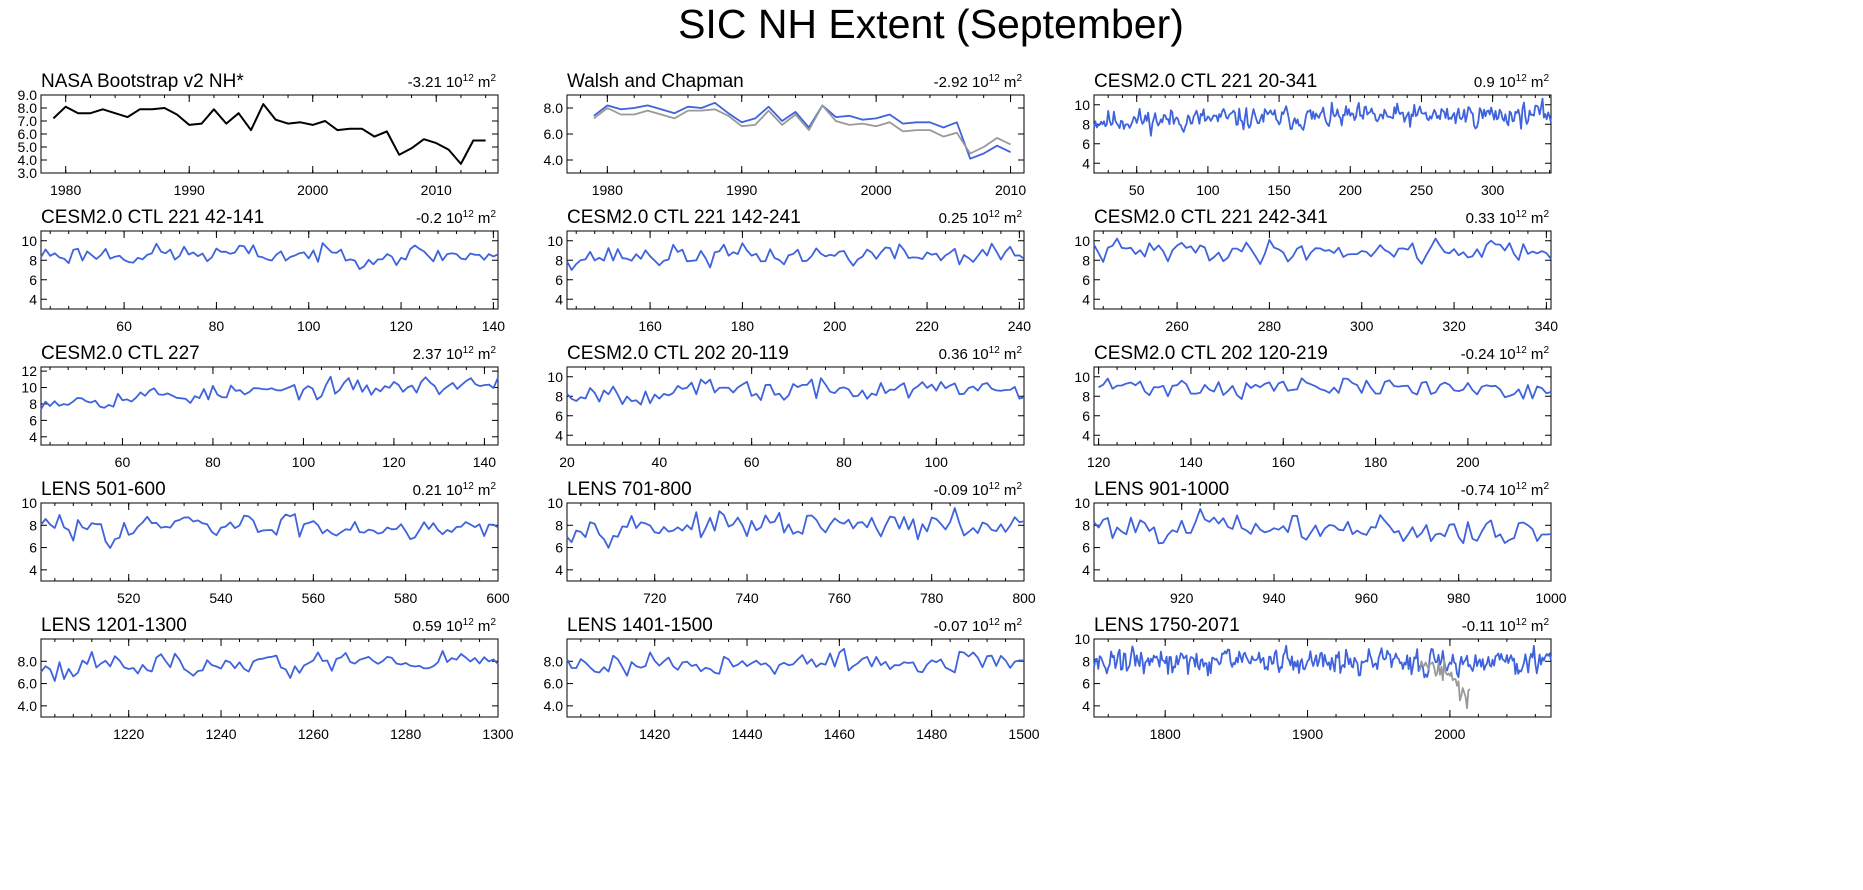 Image resolution: width=1863 pixels, height=890 pixels. Describe the element at coordinates (1489, 626) in the screenshot. I see `trend-value: -0.11 10` at that location.